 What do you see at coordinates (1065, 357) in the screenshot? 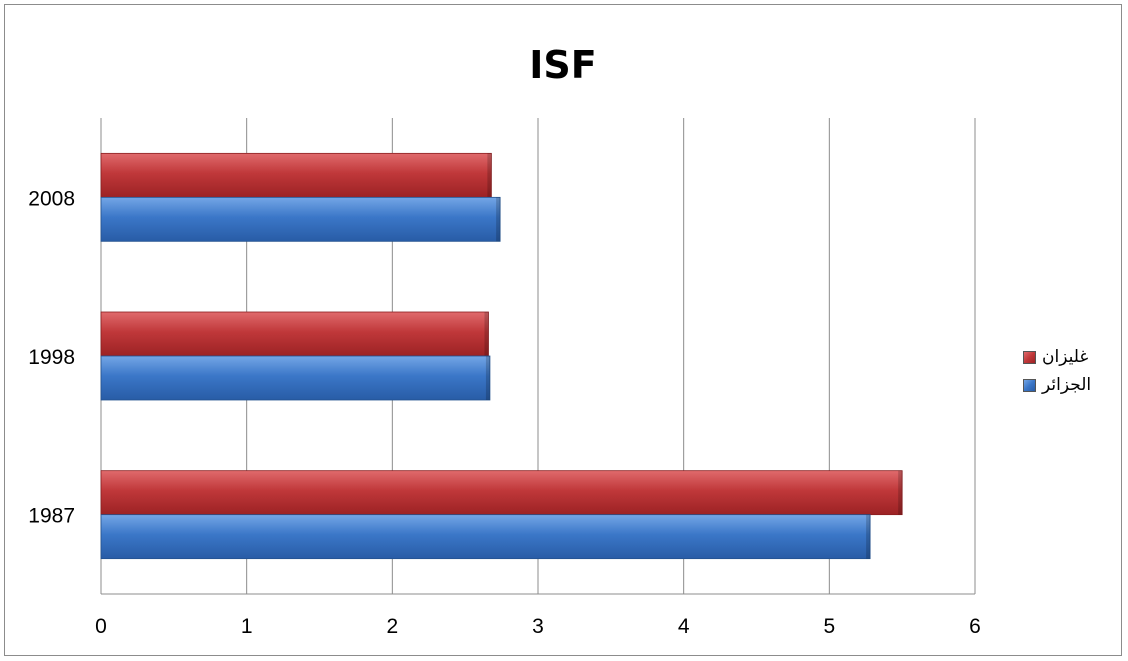
I see `legend-label: غليزان` at bounding box center [1065, 357].